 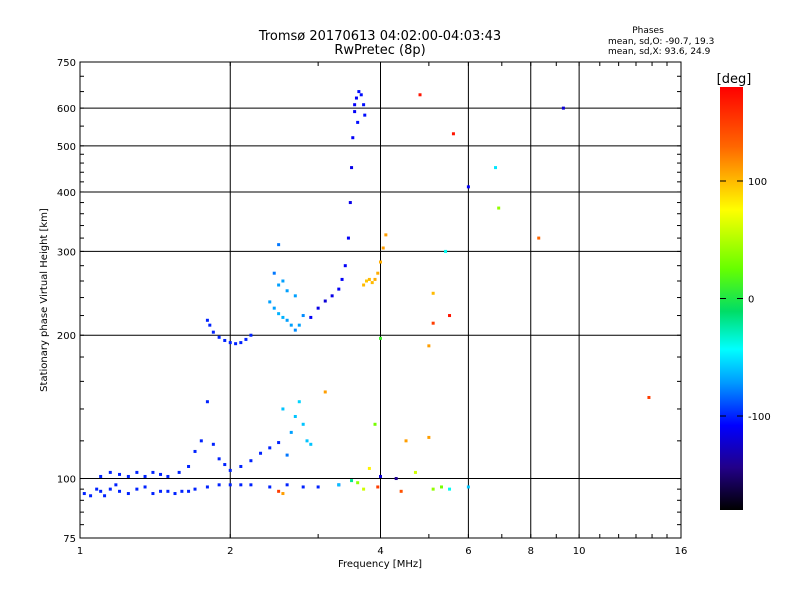 What do you see at coordinates (44, 300) in the screenshot?
I see `y-axis-label: Stationary phase Virtual Height [km]` at bounding box center [44, 300].